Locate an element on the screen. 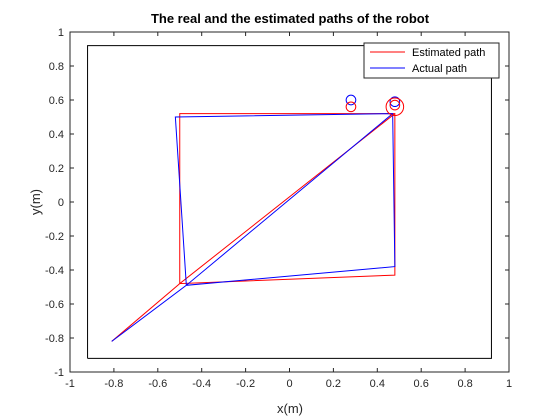 Image resolution: width=560 pixels, height=420 pixels. legend: Estimated path Actual path is located at coordinates (431, 60).